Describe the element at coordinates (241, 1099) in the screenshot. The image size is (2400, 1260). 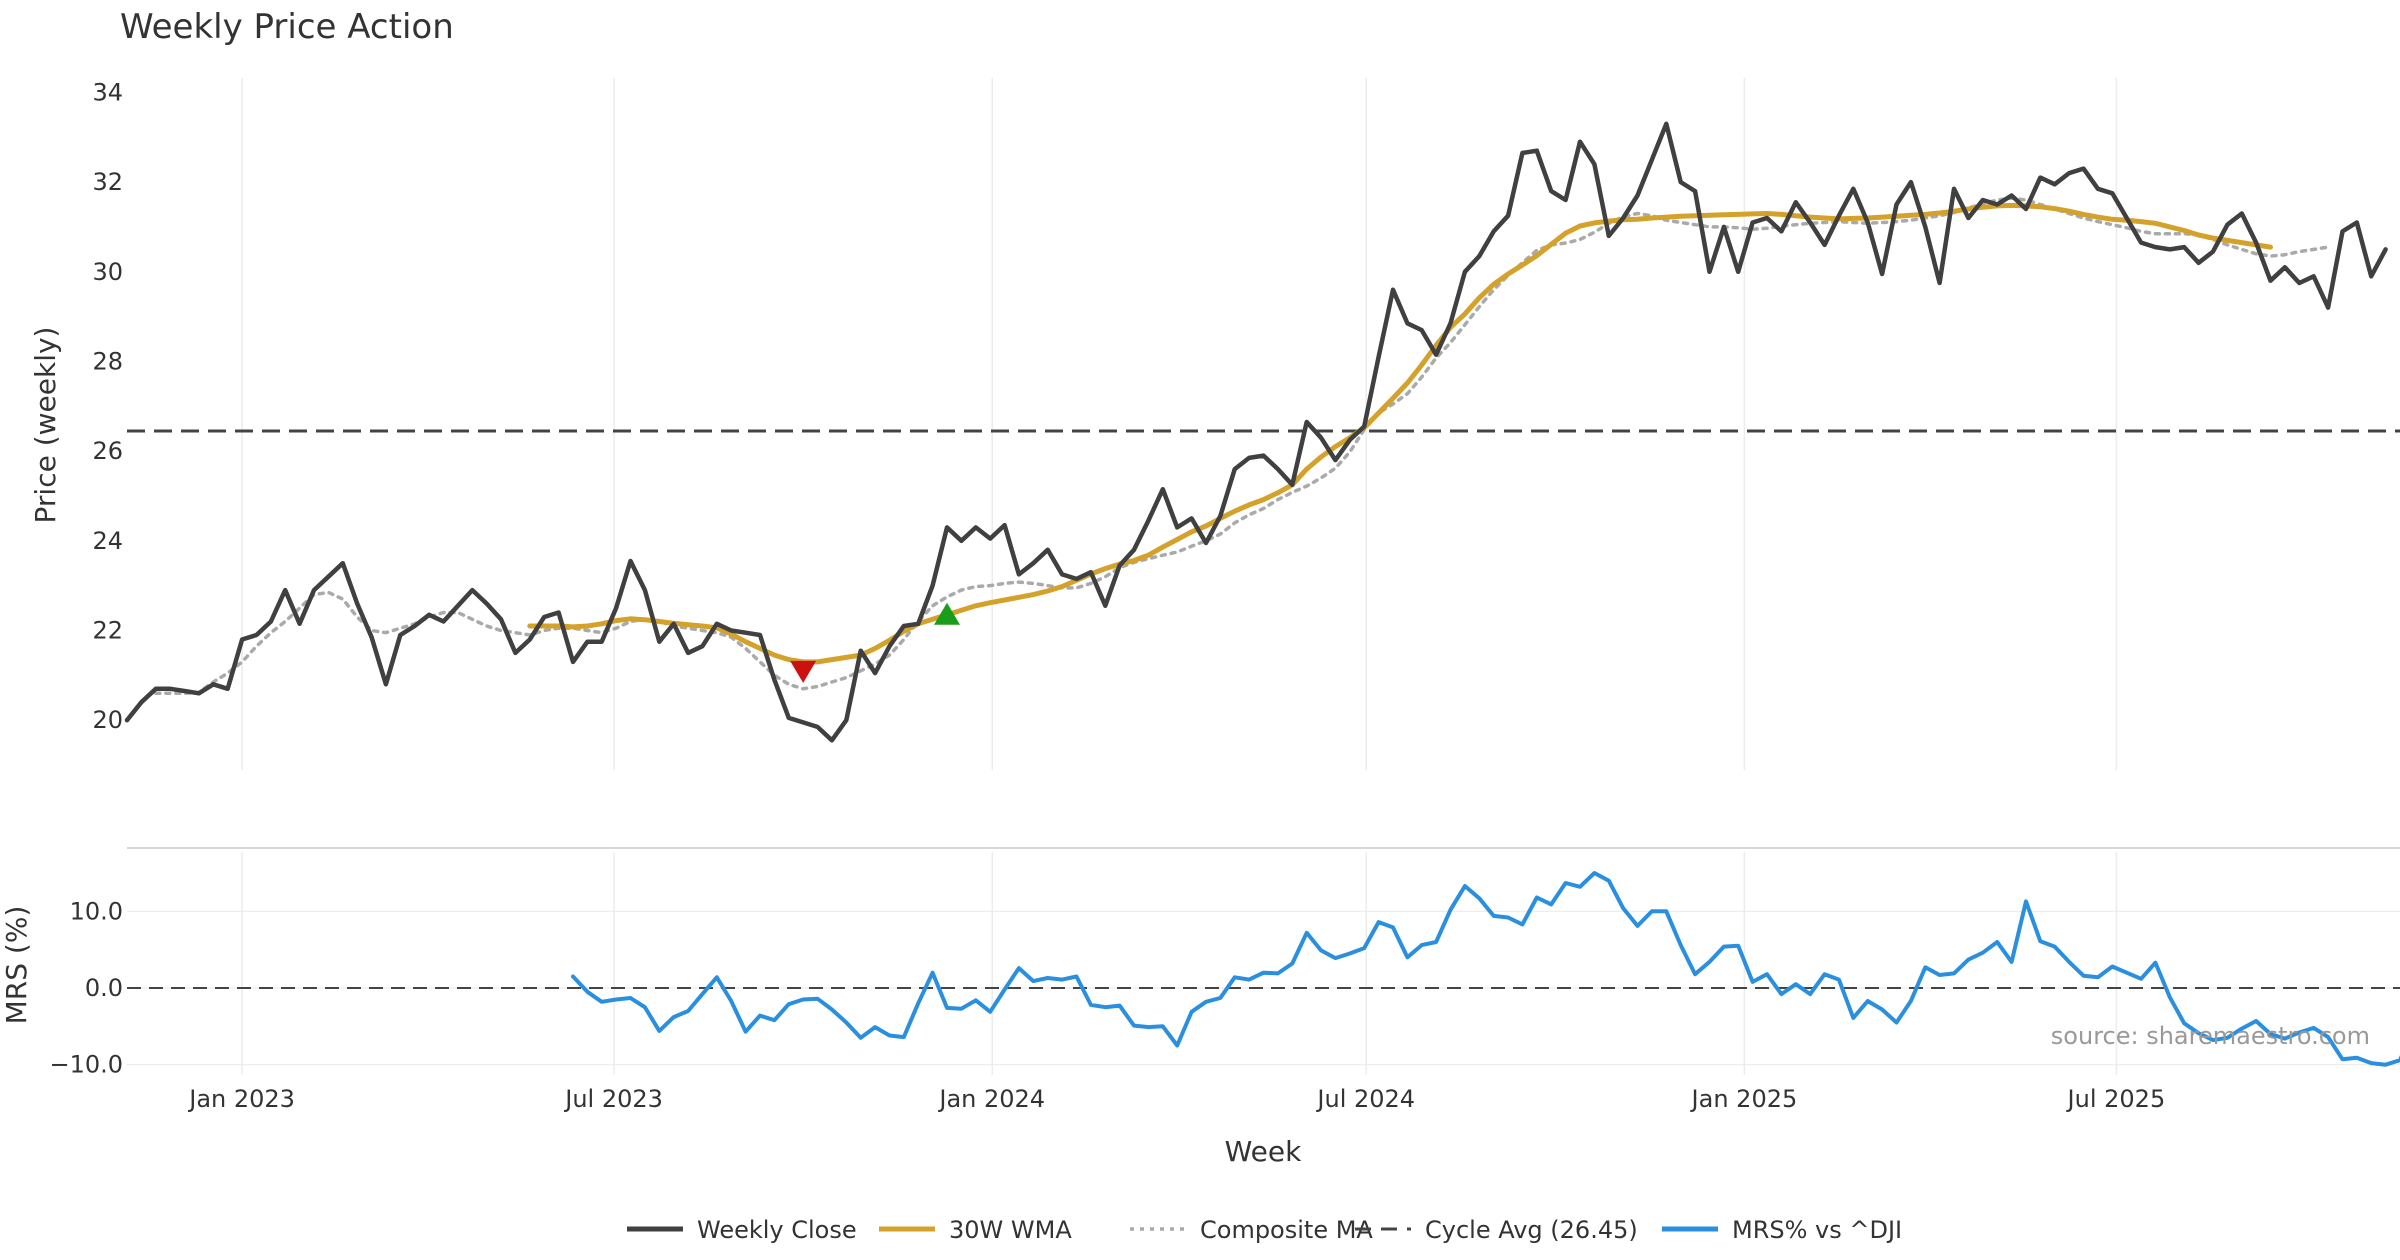
I see `x-tick-label: Jan 2023` at that location.